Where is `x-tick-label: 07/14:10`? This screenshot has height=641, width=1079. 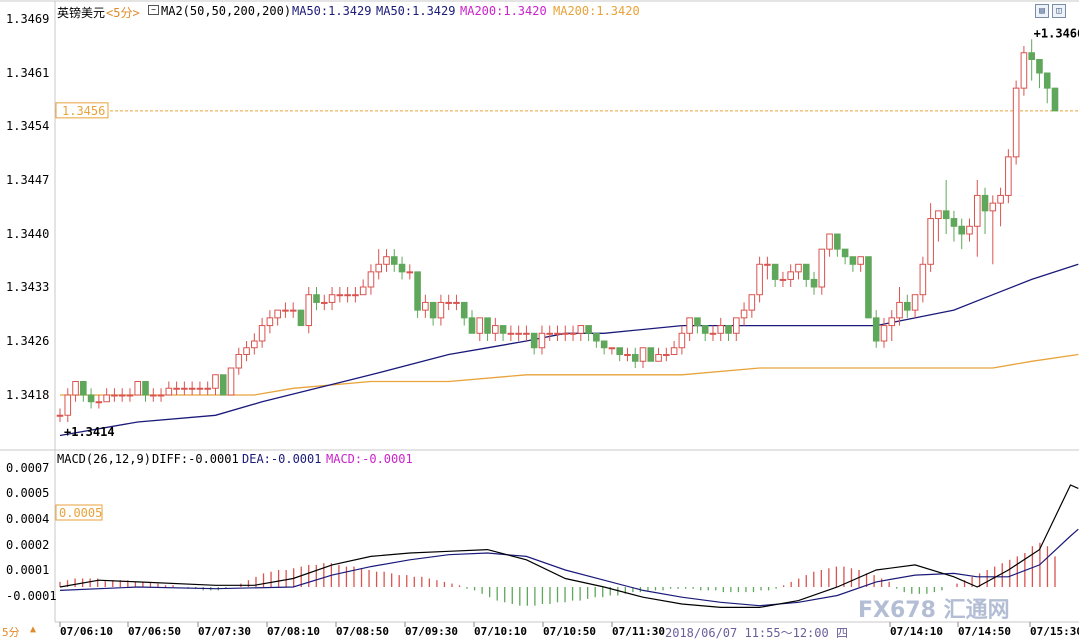 x-tick-label: 07/14:10 is located at coordinates (916, 631).